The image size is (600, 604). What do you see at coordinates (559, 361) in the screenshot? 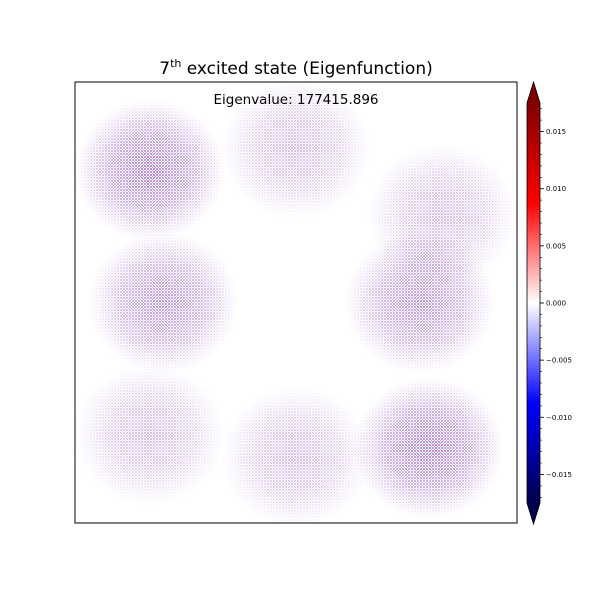
I see `colorbar-tick-label: −0.005` at bounding box center [559, 361].